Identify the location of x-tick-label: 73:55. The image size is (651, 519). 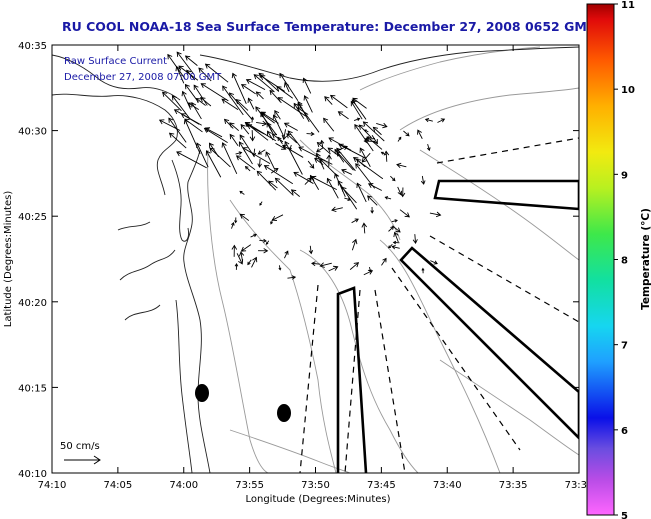
(249, 485).